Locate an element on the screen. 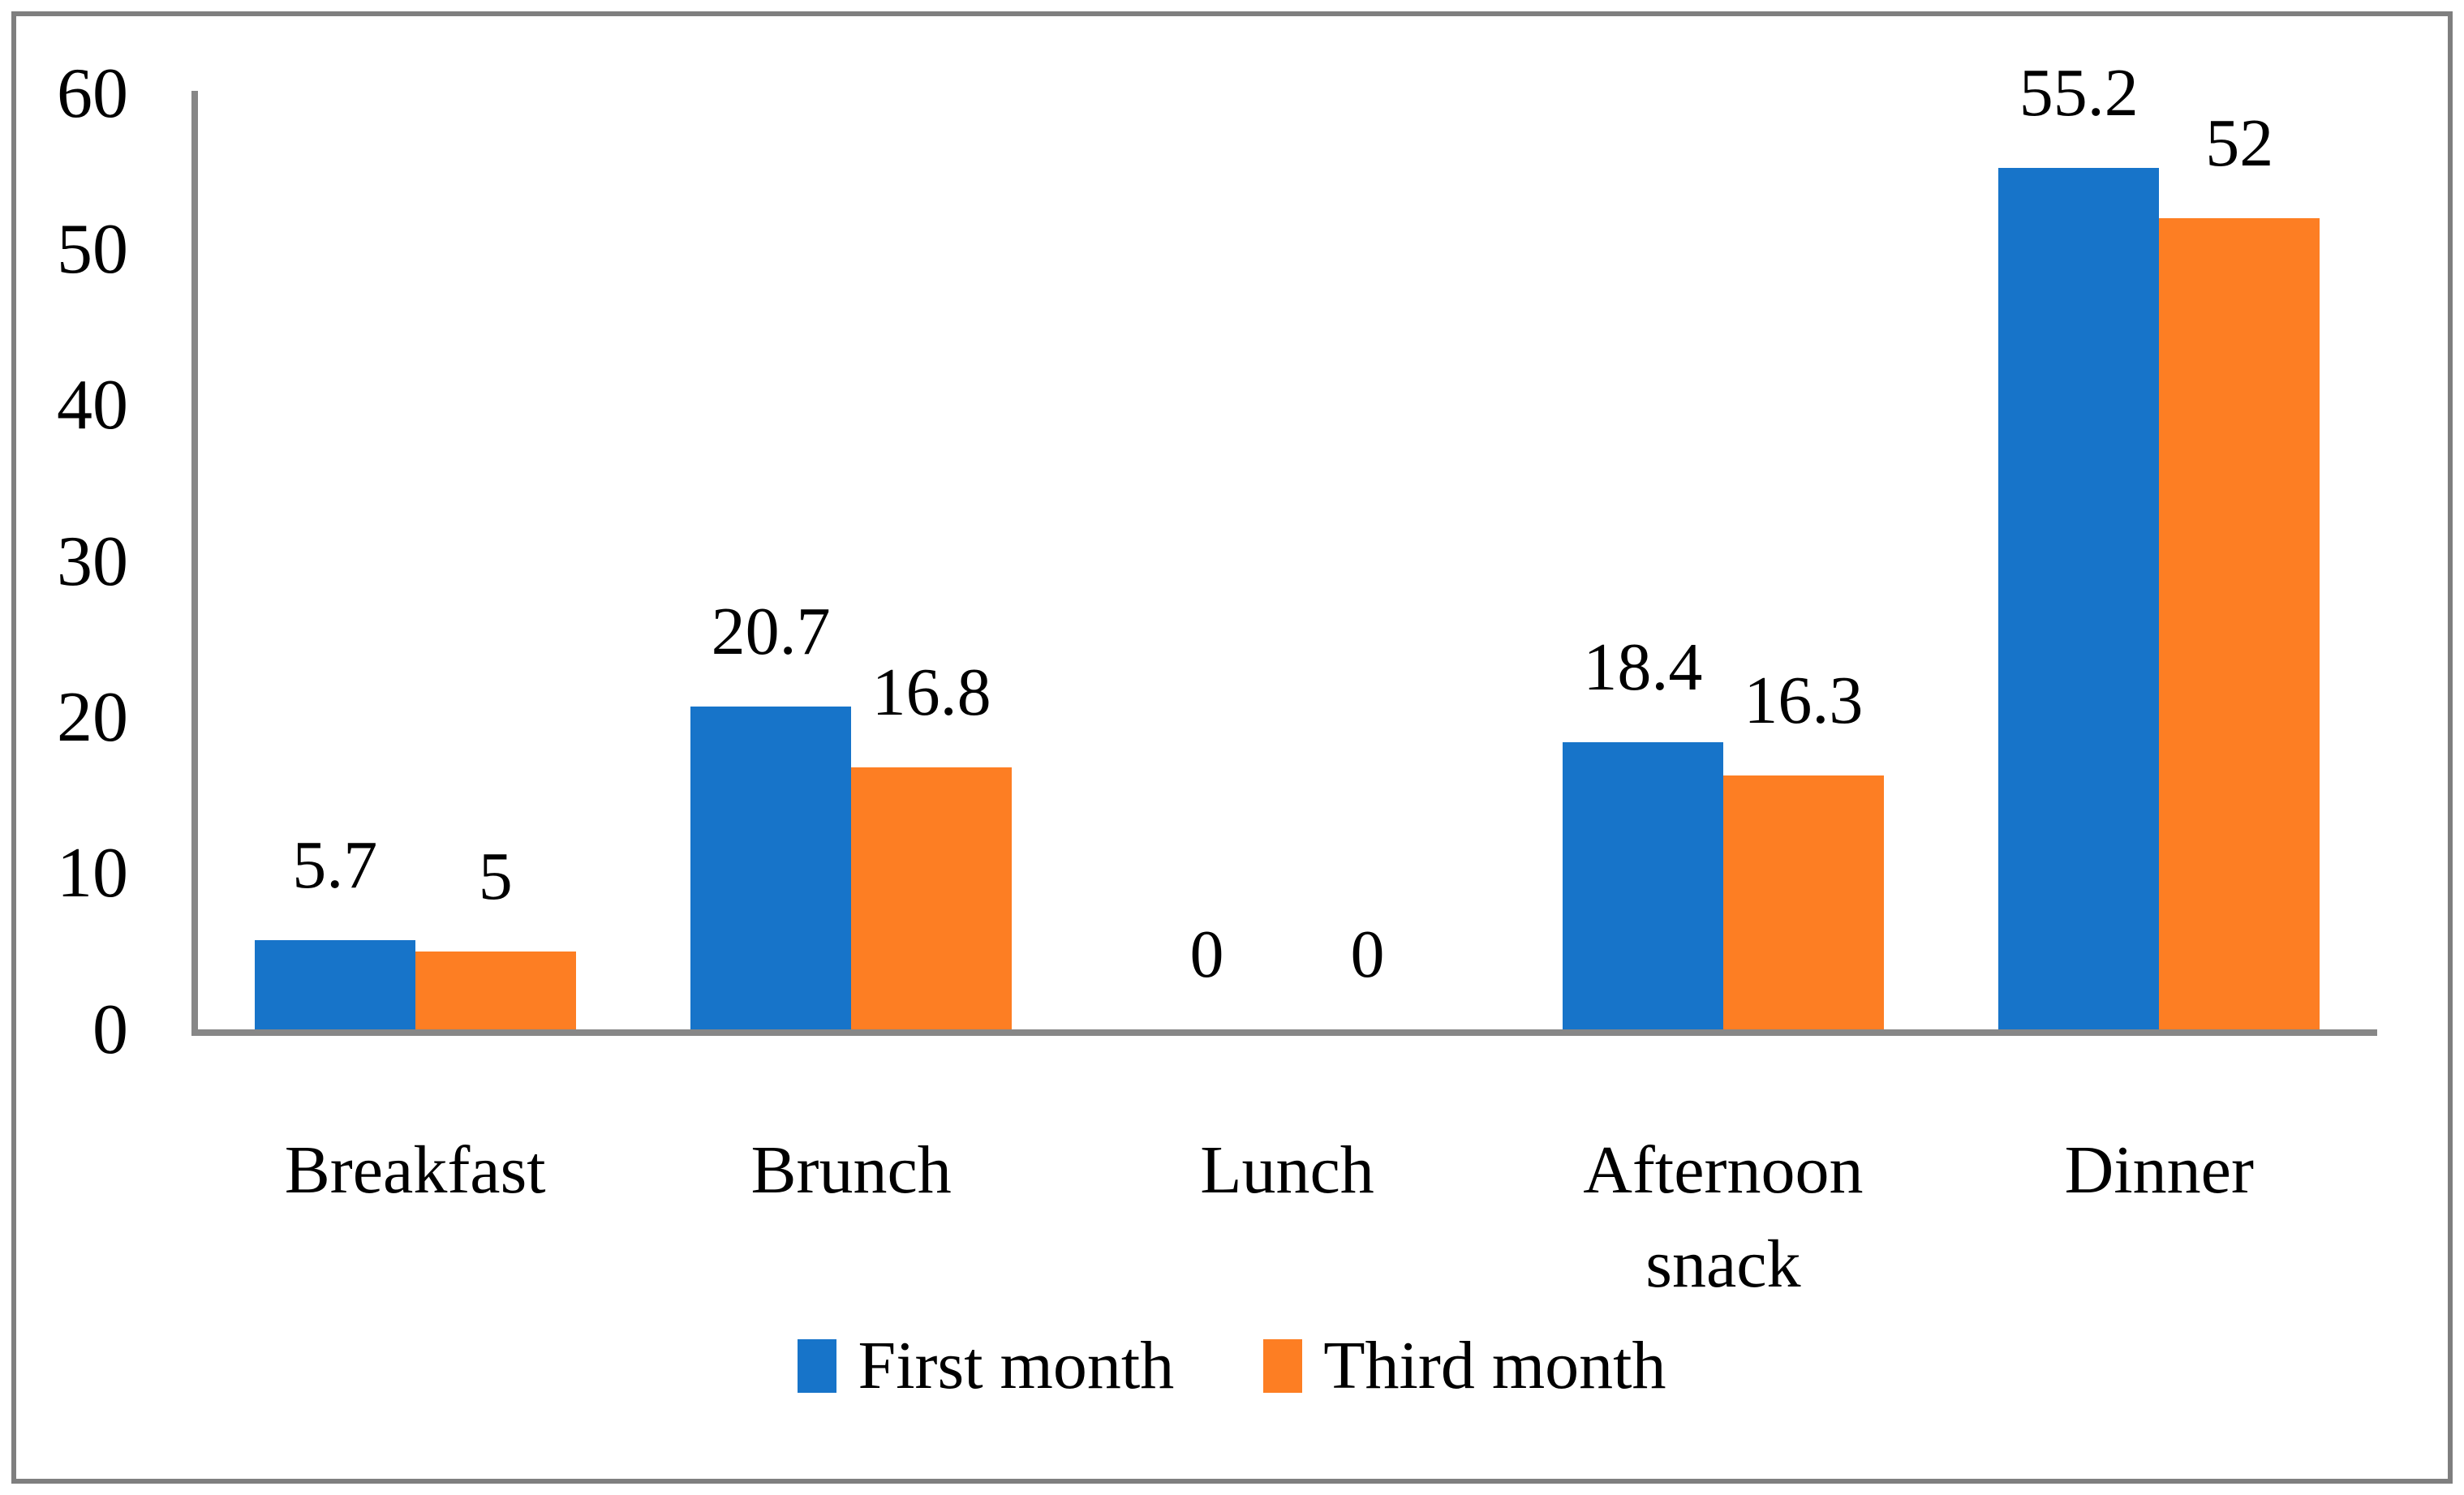  y-tick-label: 0 is located at coordinates (110, 1029).